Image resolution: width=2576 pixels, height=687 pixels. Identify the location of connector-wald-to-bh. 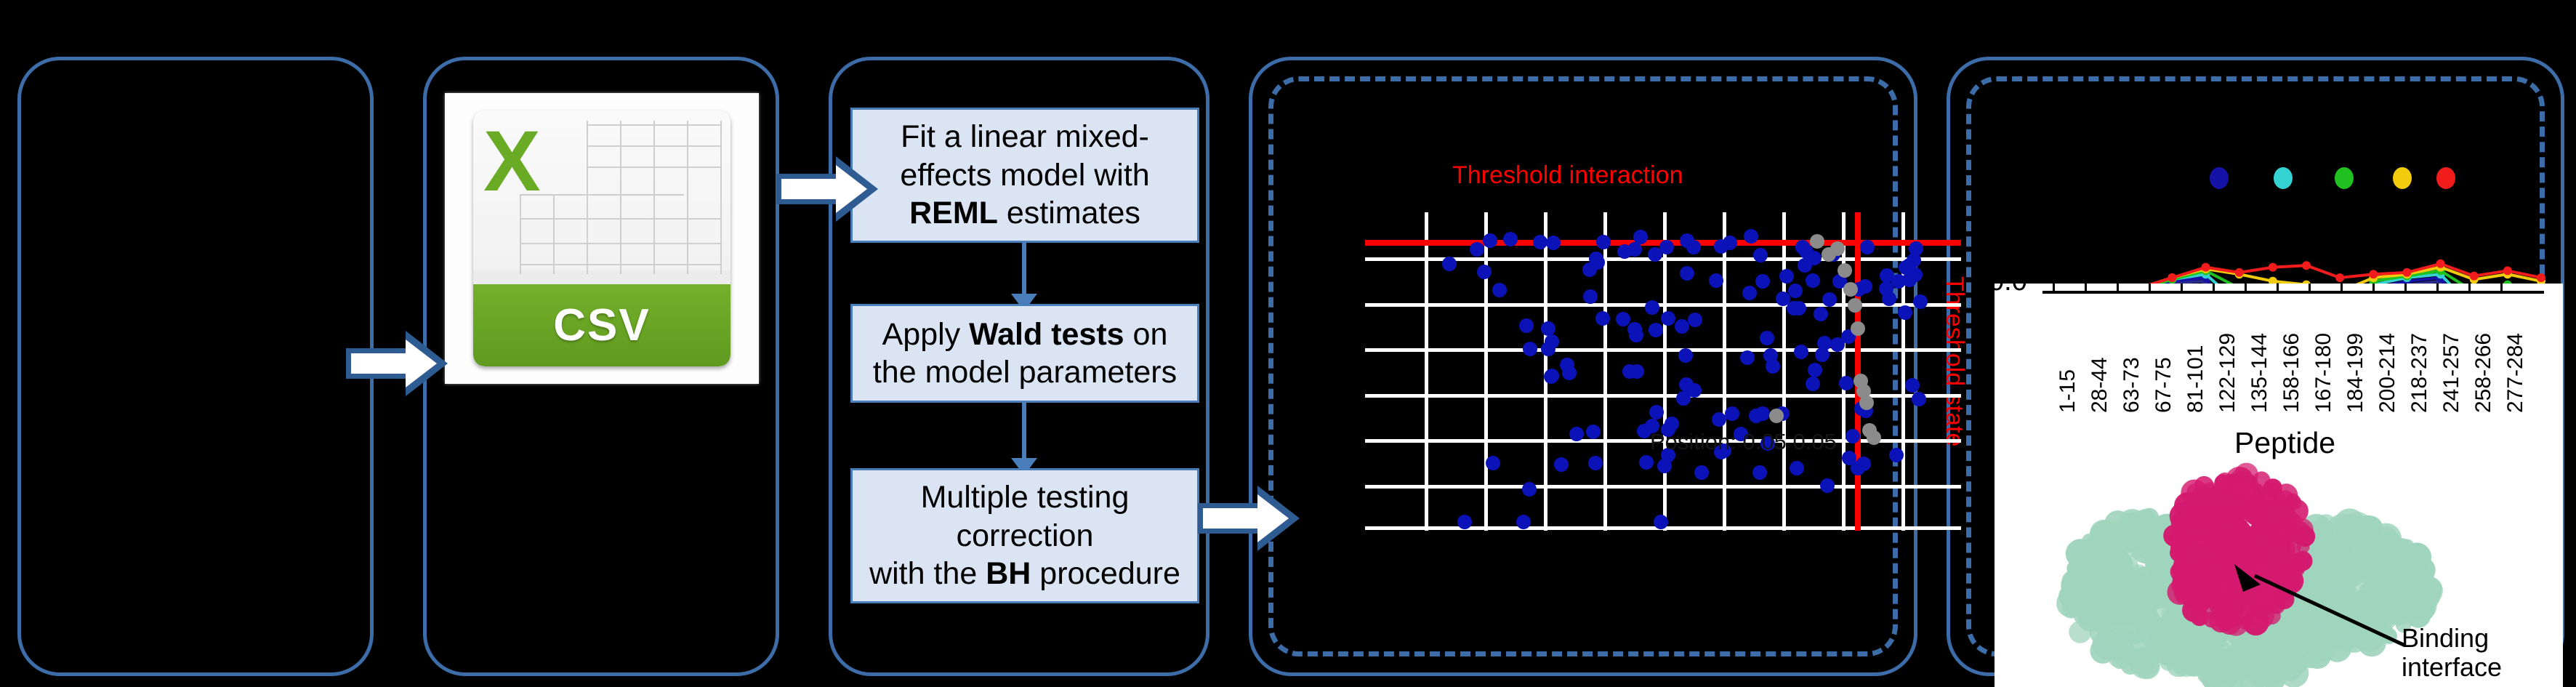
(1024, 439).